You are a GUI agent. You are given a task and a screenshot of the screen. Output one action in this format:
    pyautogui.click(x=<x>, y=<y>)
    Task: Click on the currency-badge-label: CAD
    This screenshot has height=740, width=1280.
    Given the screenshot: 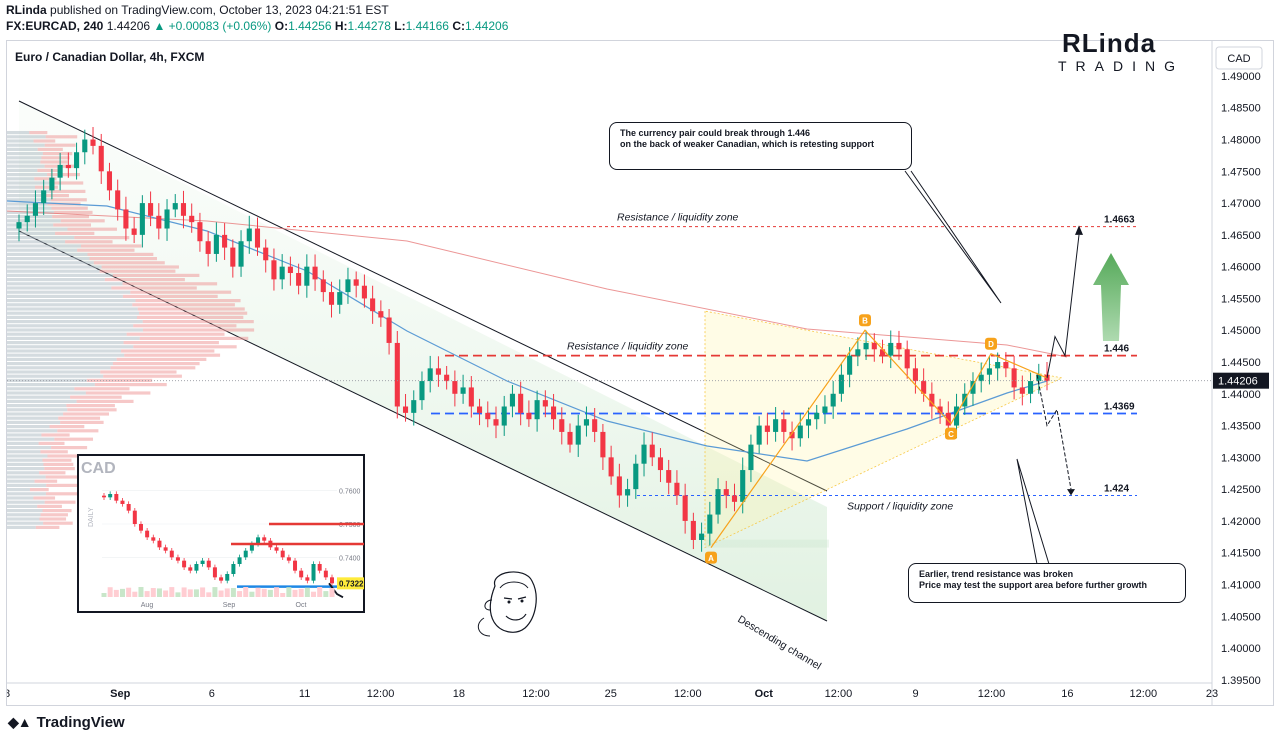 What is the action you would take?
    pyautogui.click(x=1238, y=59)
    